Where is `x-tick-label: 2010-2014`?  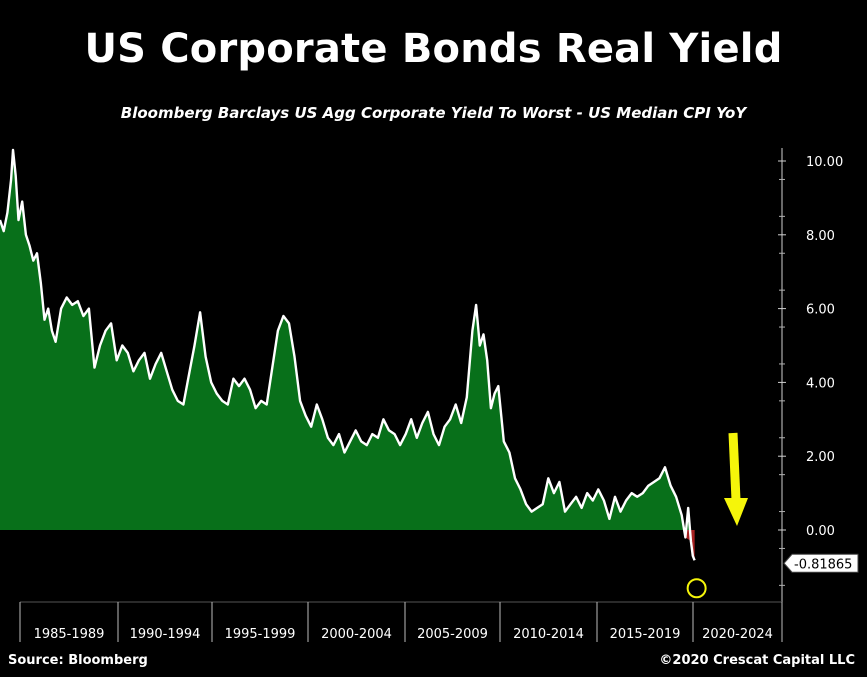 x-tick-label: 2010-2014 is located at coordinates (548, 634).